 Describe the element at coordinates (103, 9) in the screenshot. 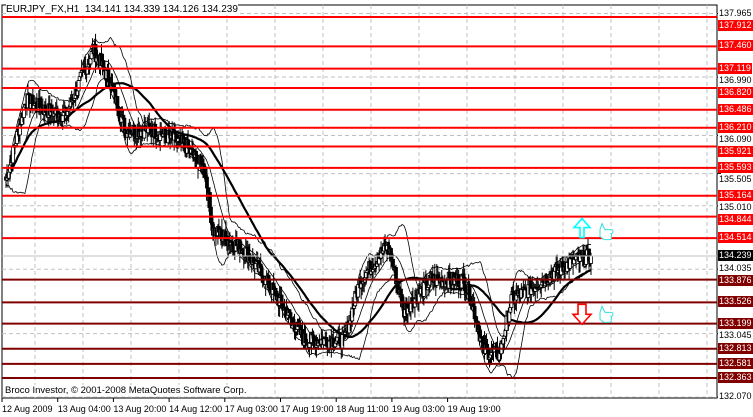

I see `ohlc-open: 134.141` at that location.